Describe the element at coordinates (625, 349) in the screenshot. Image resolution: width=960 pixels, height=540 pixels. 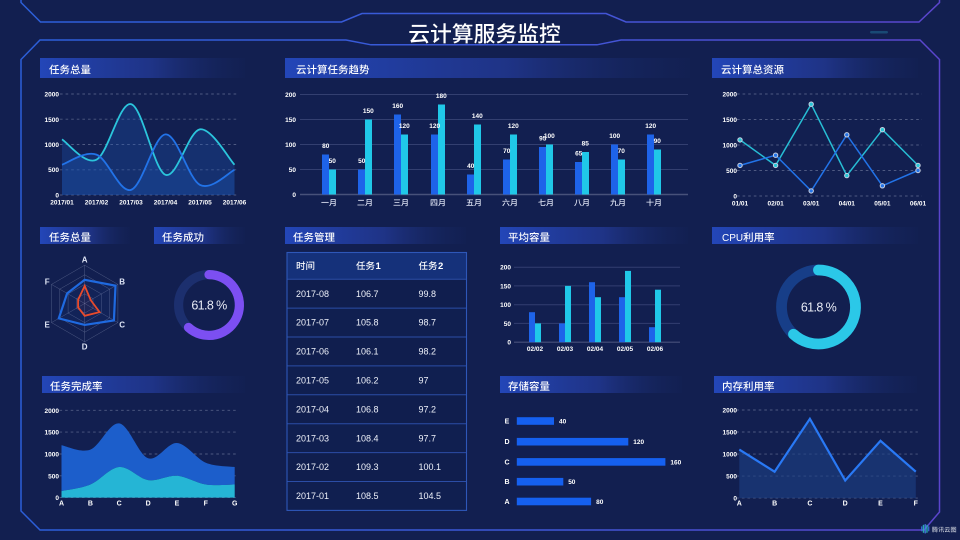
I see `svg-text: 02/05` at that location.